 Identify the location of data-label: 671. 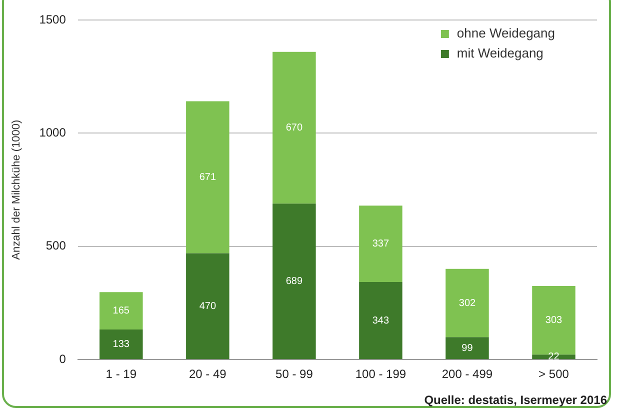
(207, 177).